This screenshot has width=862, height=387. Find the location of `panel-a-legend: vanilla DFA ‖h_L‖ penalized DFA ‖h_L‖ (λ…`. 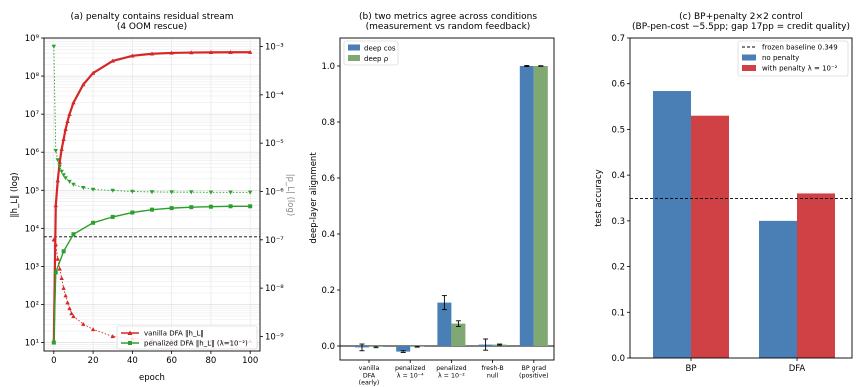

panel-a-legend: vanilla DFA ‖h_L‖ penalized DFA ‖h_L‖ (λ… is located at coordinates (187, 337).